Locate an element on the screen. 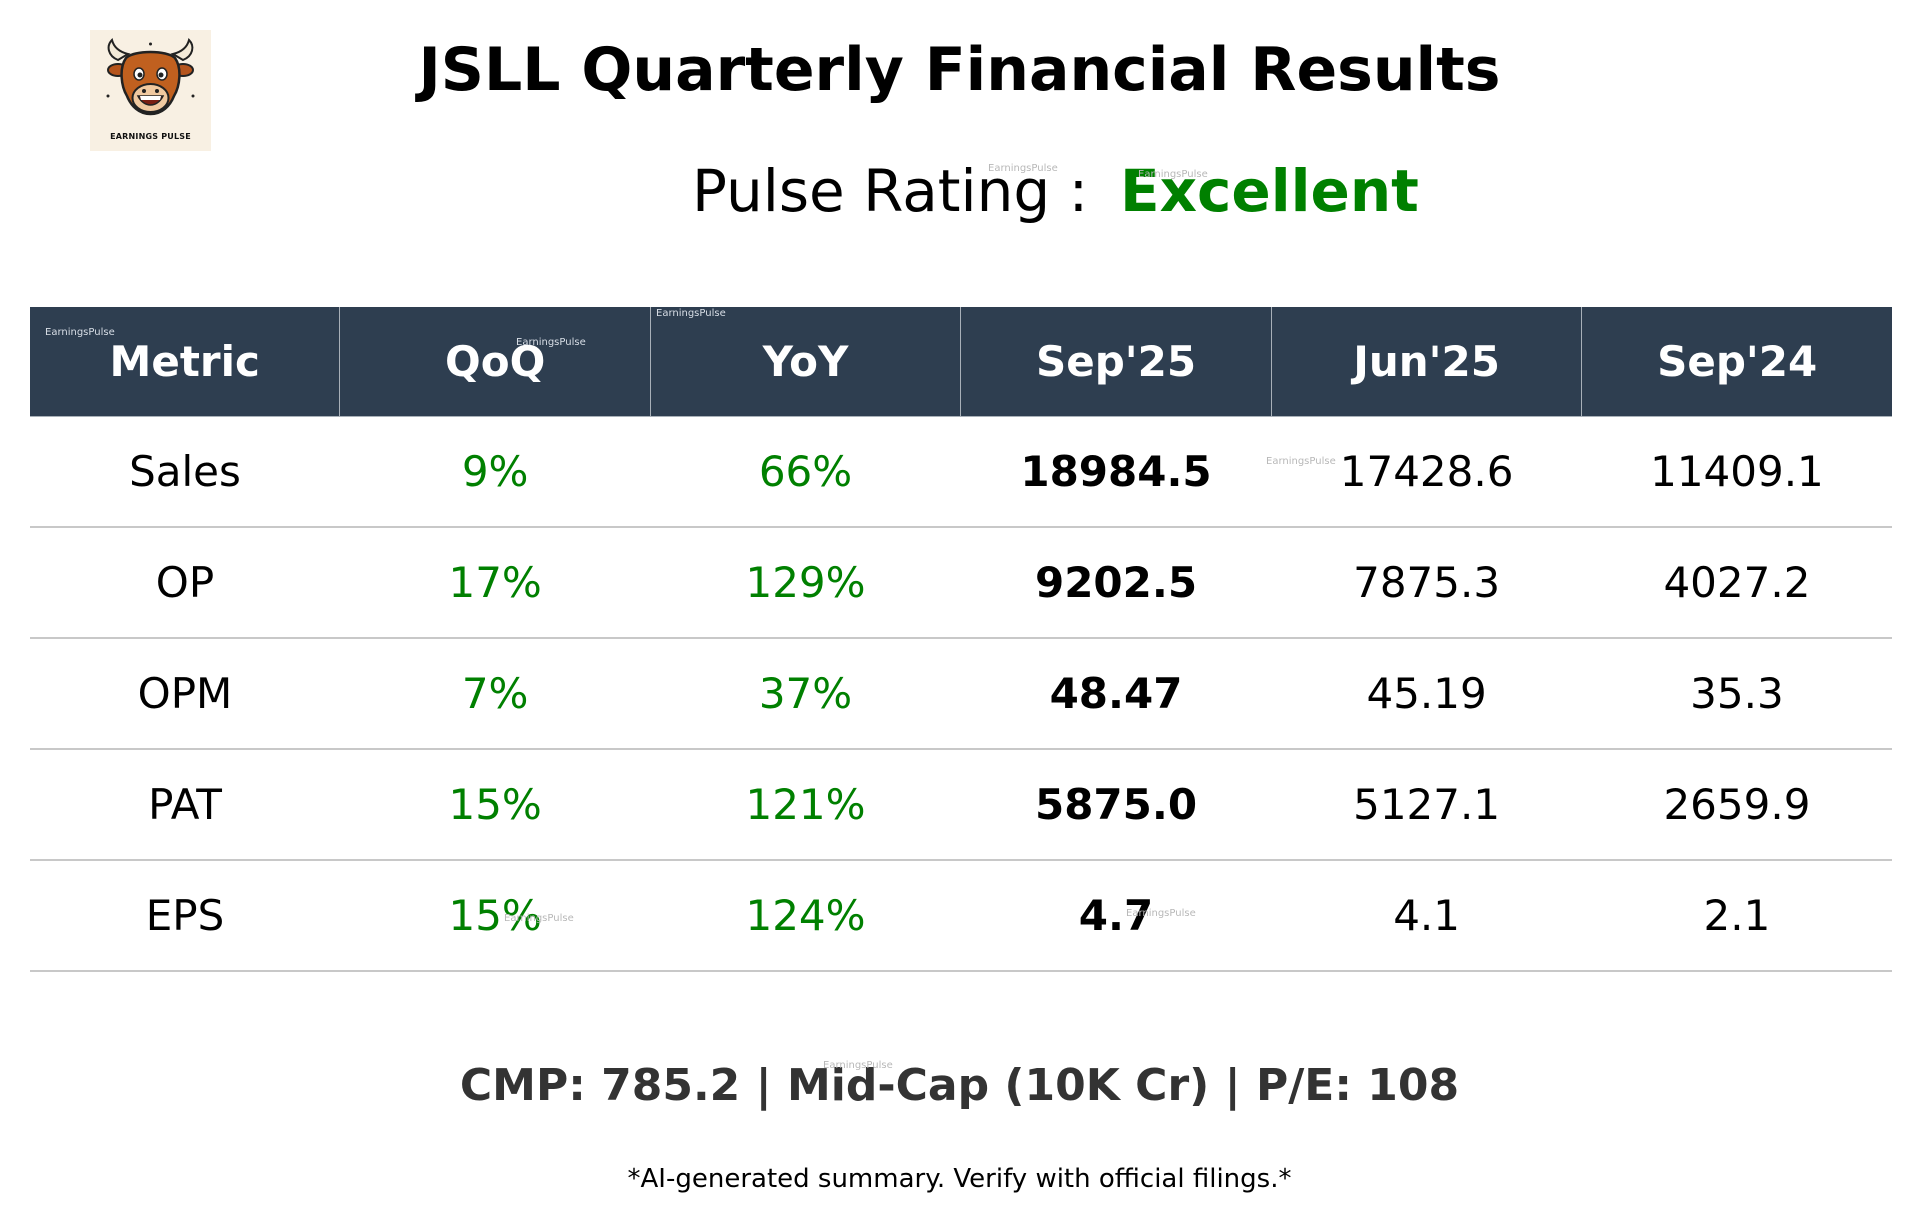 The width and height of the screenshot is (1919, 1220). pulse-rating: Pulse Rating : Excellent is located at coordinates (959, 191).